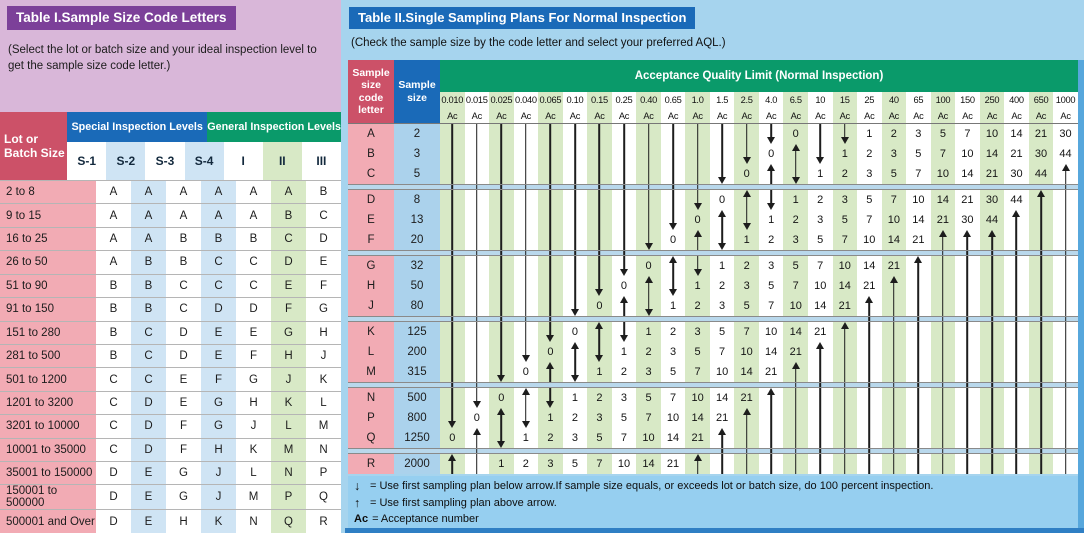  I want to click on lot-range-cell: 500001 and Over, so click(48, 521).